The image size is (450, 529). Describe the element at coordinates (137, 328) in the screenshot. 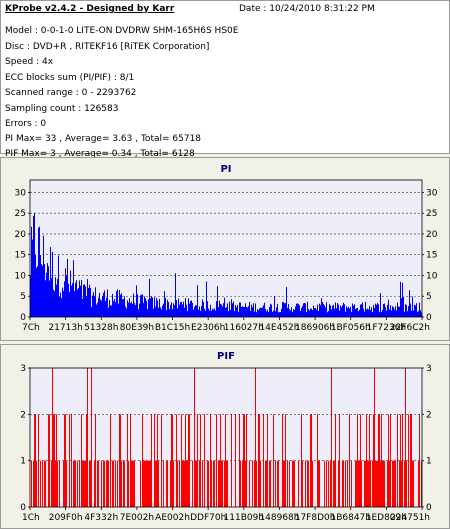

I see `x-tick-label: 80E39h` at that location.